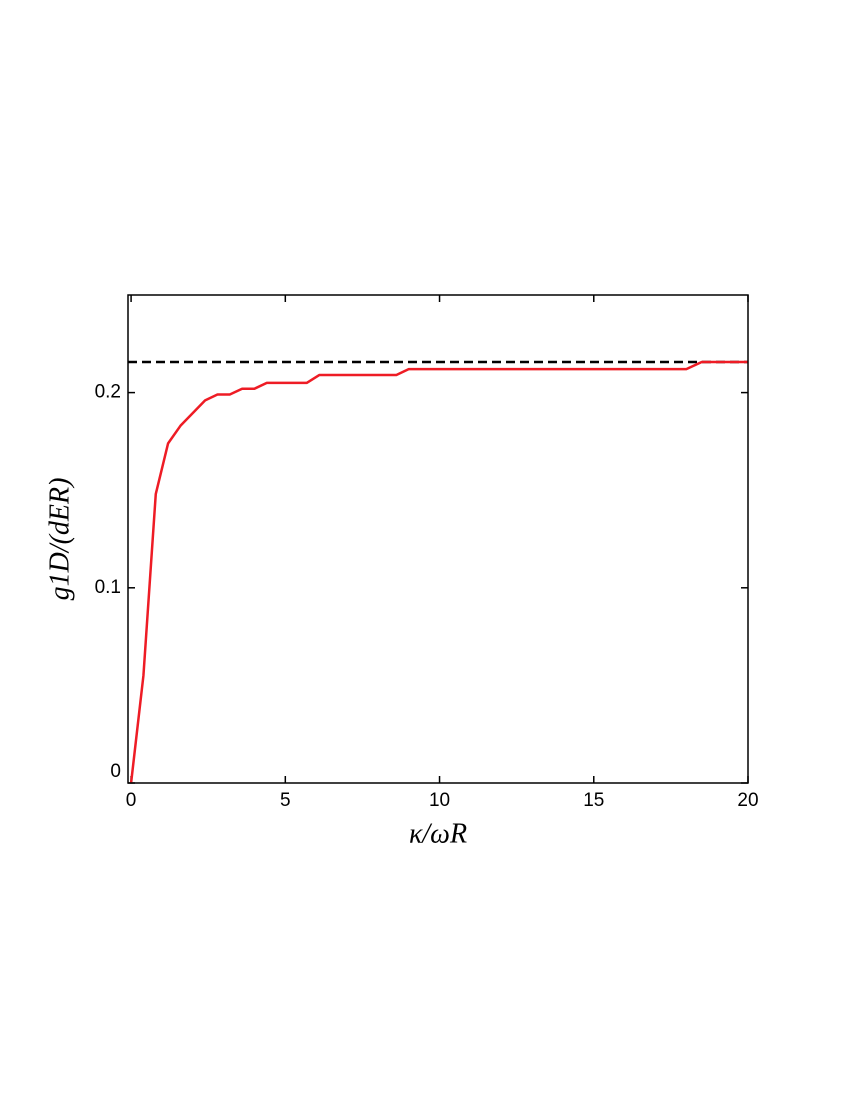  What do you see at coordinates (438, 833) in the screenshot?
I see `x-axis-label: κ/ωR` at bounding box center [438, 833].